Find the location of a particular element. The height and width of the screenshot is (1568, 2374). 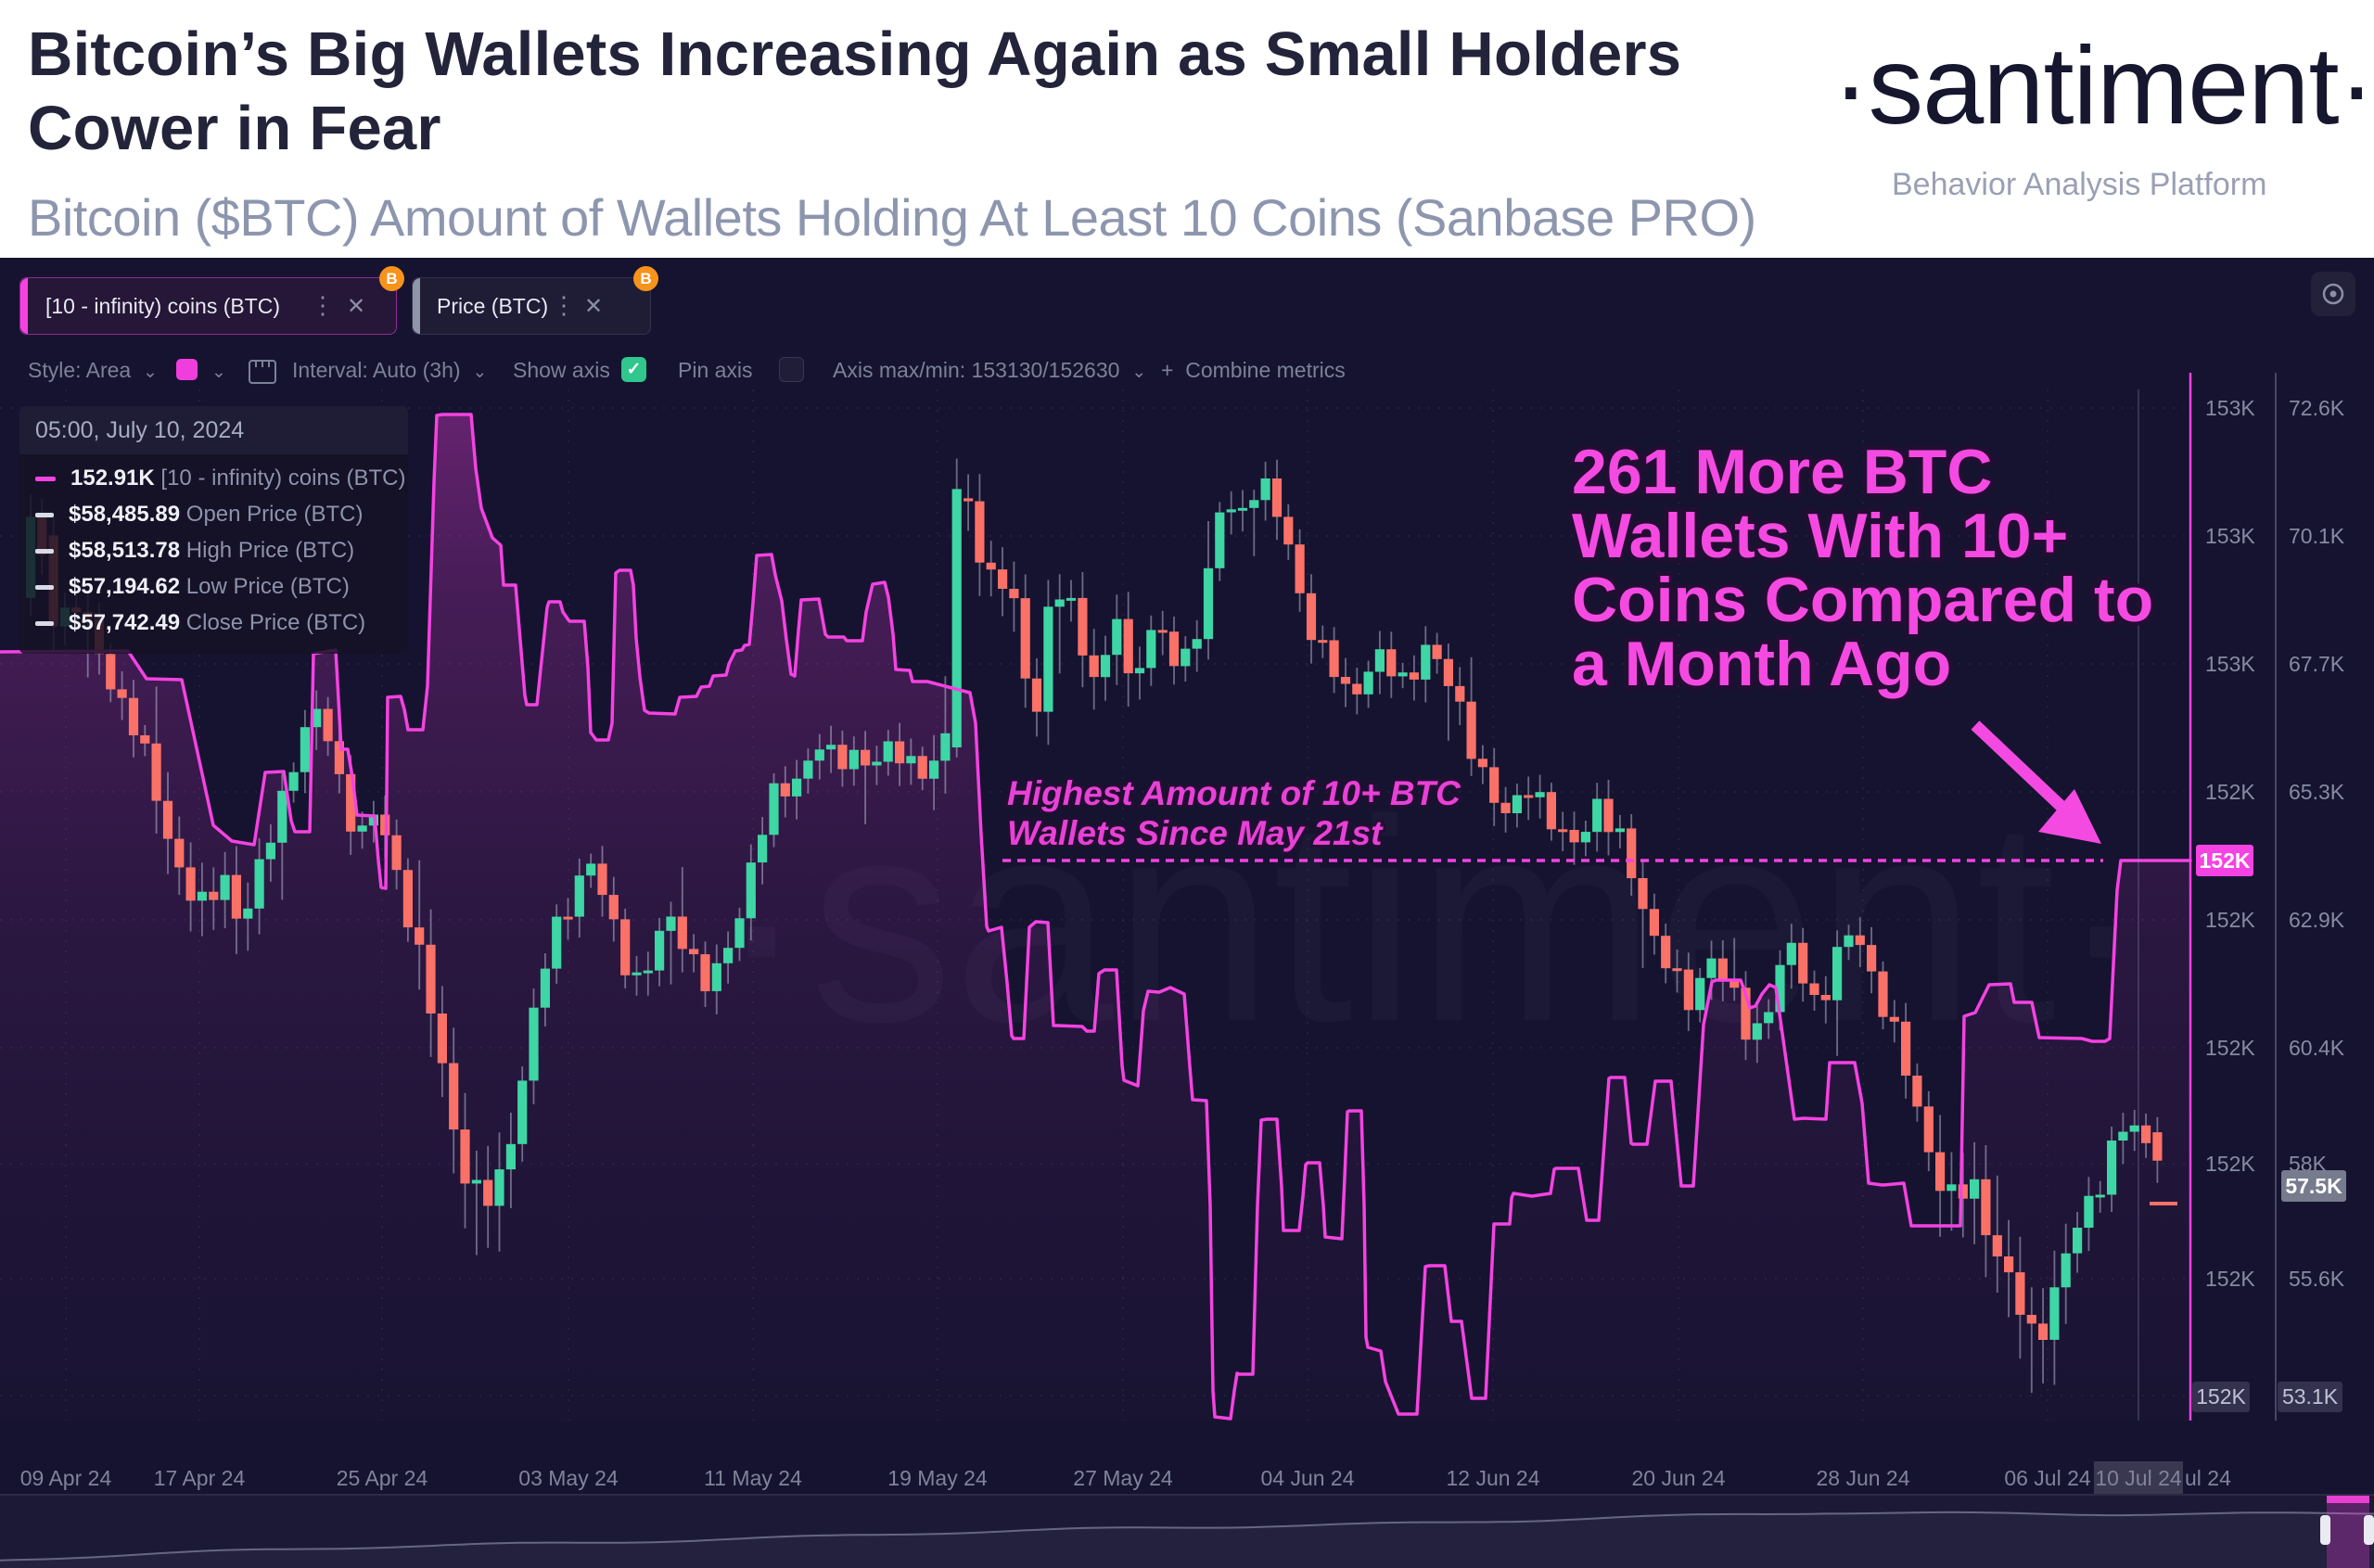

svg-text: 09 Apr 24 is located at coordinates (66, 1478).